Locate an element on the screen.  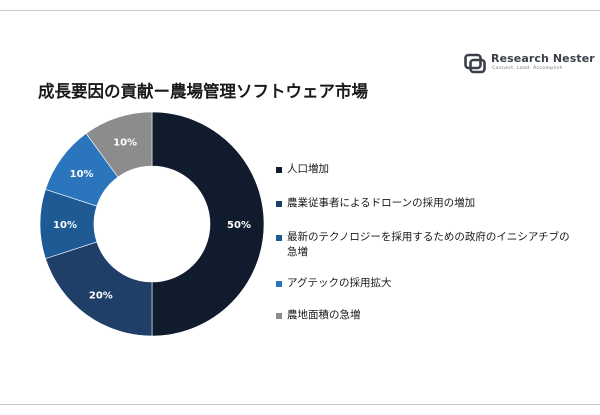
legend-label: 人口増加 is located at coordinates (308, 169).